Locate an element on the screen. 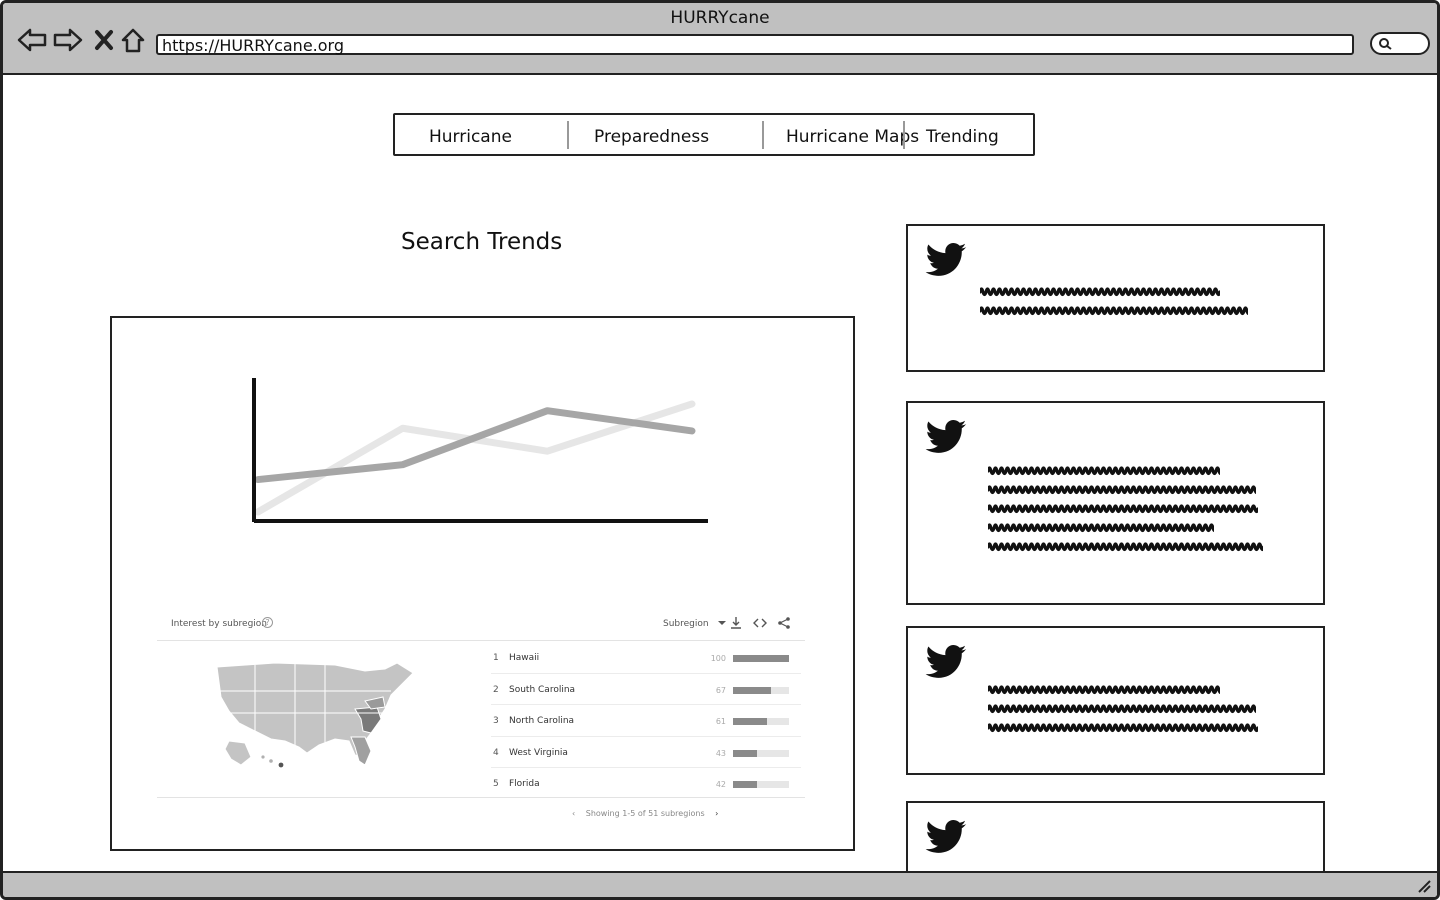 The width and height of the screenshot is (1440, 900). row-value: 42 is located at coordinates (720, 784).